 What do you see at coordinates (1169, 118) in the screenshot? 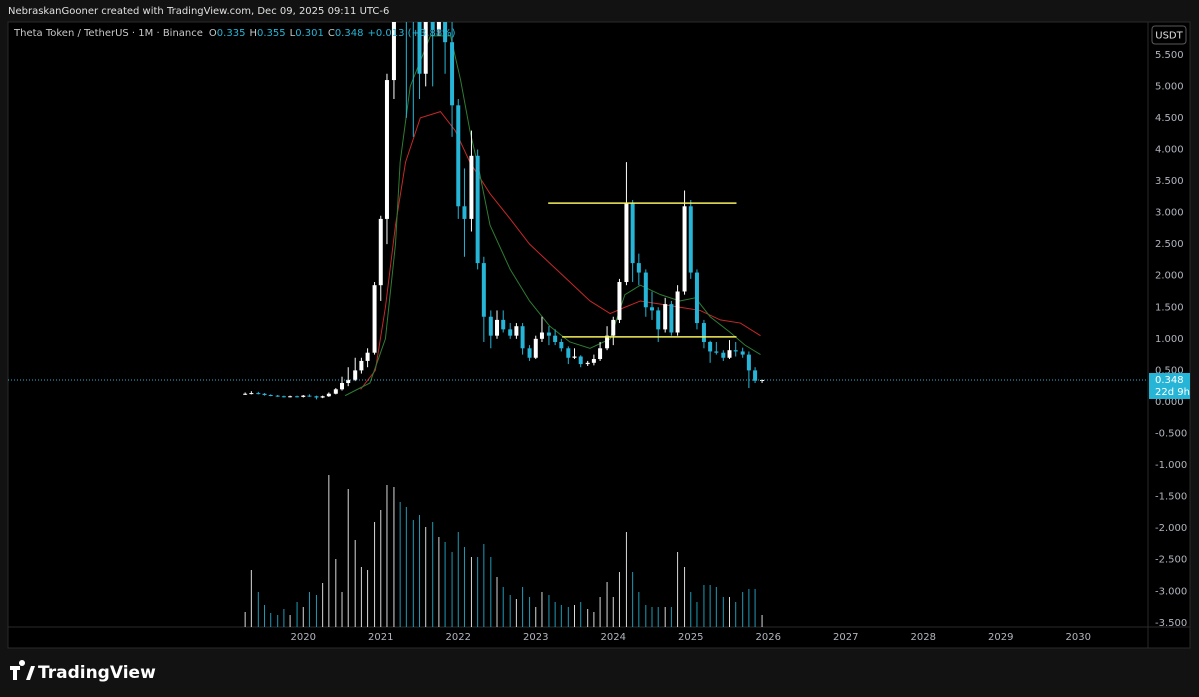
I see `y-tick-label: 4.500` at bounding box center [1169, 118].